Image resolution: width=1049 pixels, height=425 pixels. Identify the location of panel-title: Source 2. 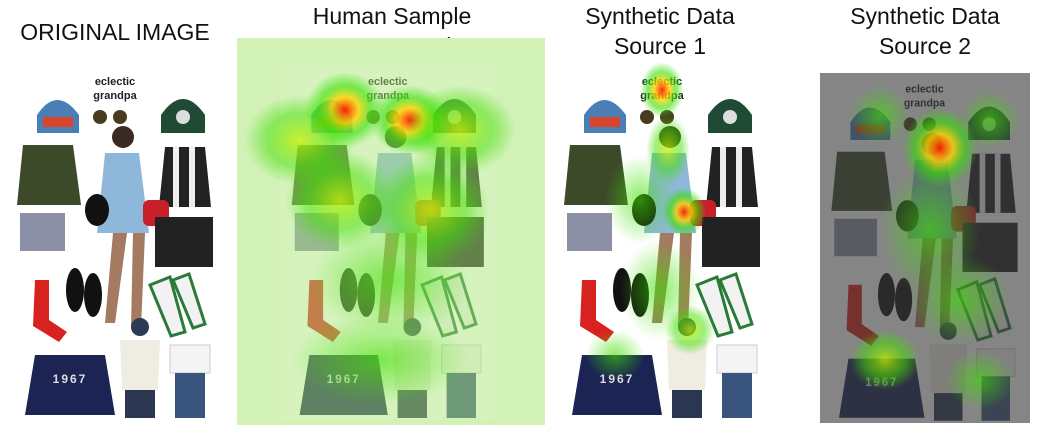
(925, 46).